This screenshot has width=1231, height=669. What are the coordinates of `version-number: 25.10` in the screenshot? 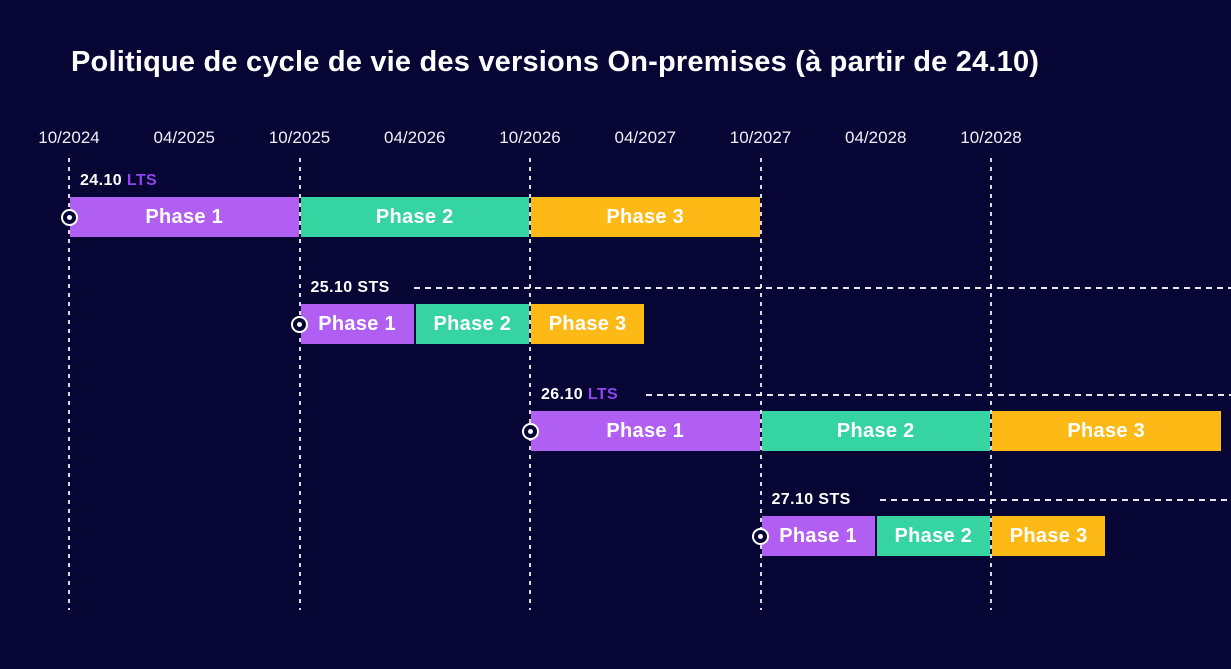 It's located at (334, 287).